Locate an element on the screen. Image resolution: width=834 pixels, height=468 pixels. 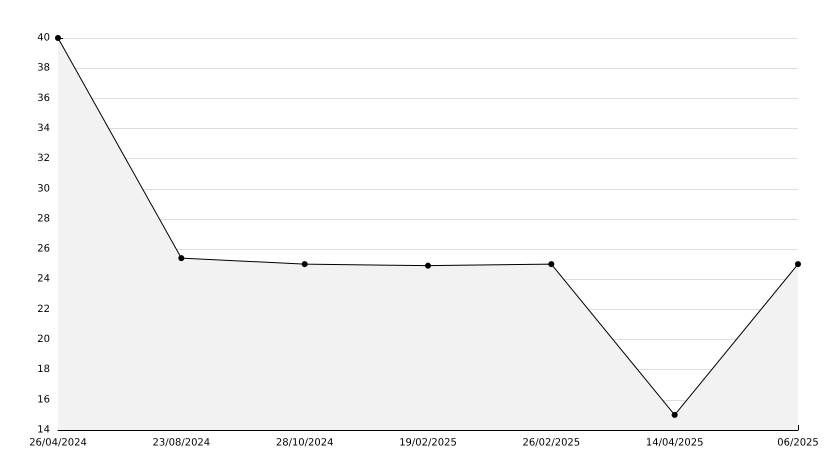
x-tick-label: 06/2025 is located at coordinates (798, 443).